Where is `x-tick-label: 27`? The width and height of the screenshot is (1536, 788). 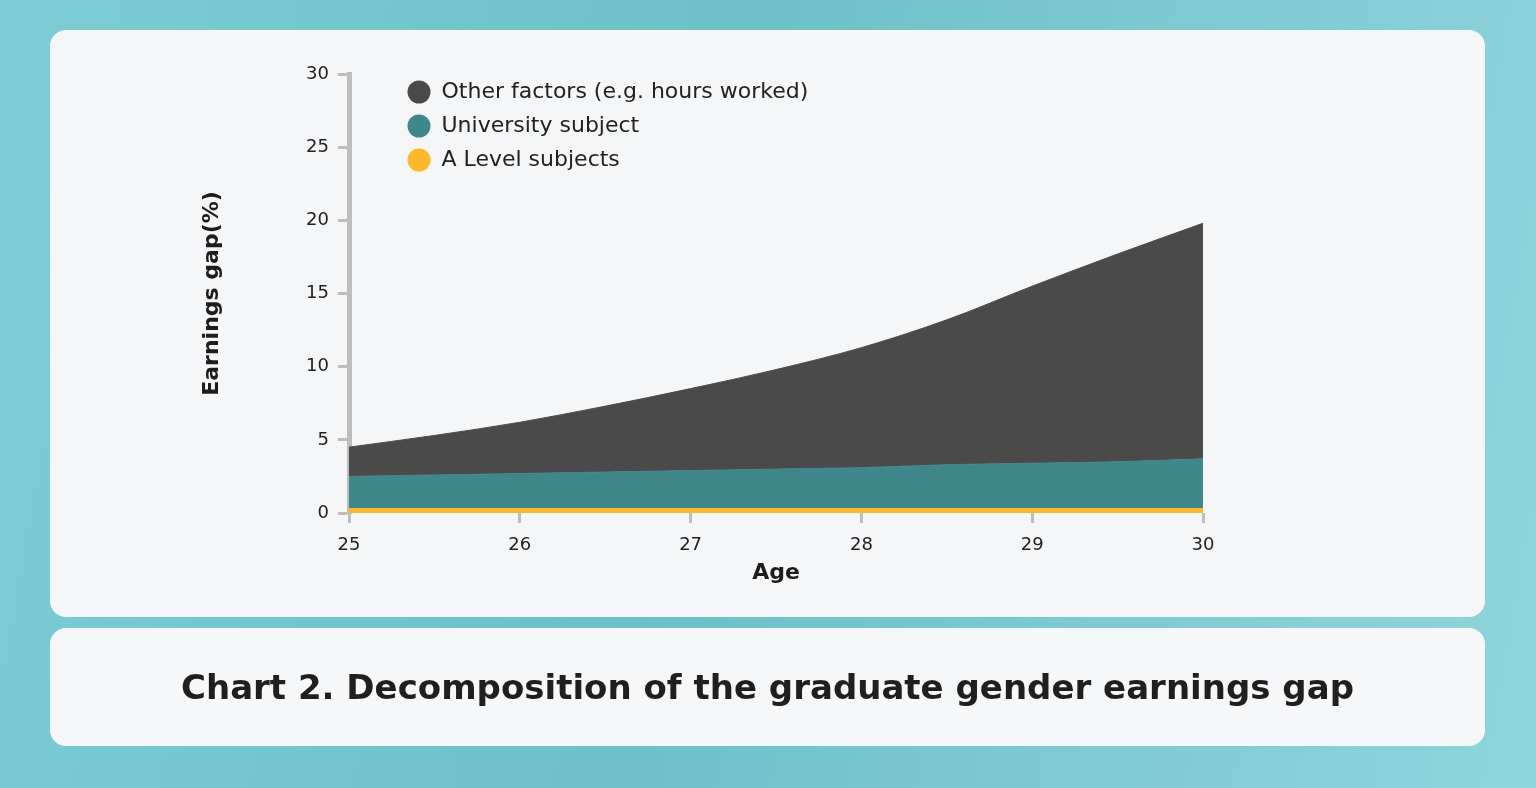
x-tick-label: 27 is located at coordinates (691, 544).